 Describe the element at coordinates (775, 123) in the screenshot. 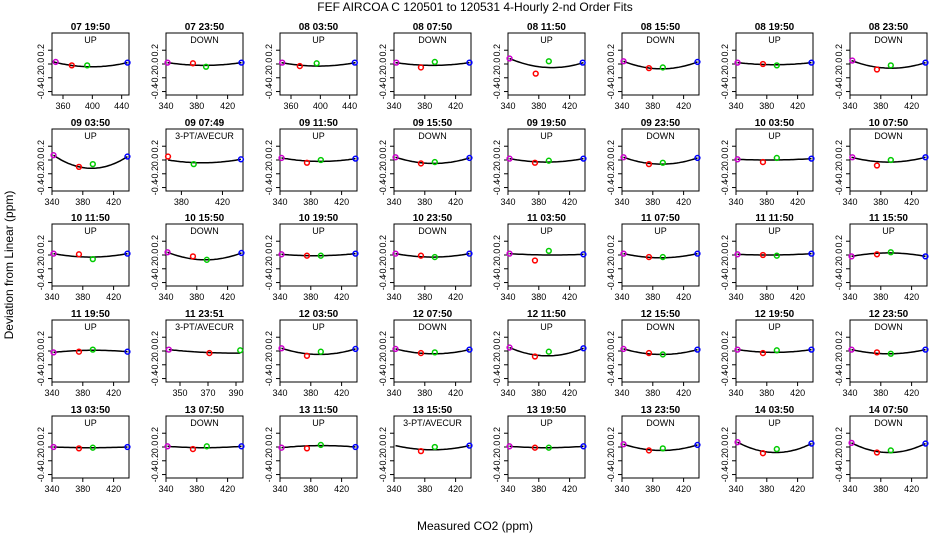

I see `panel-title: 10 03:50` at that location.